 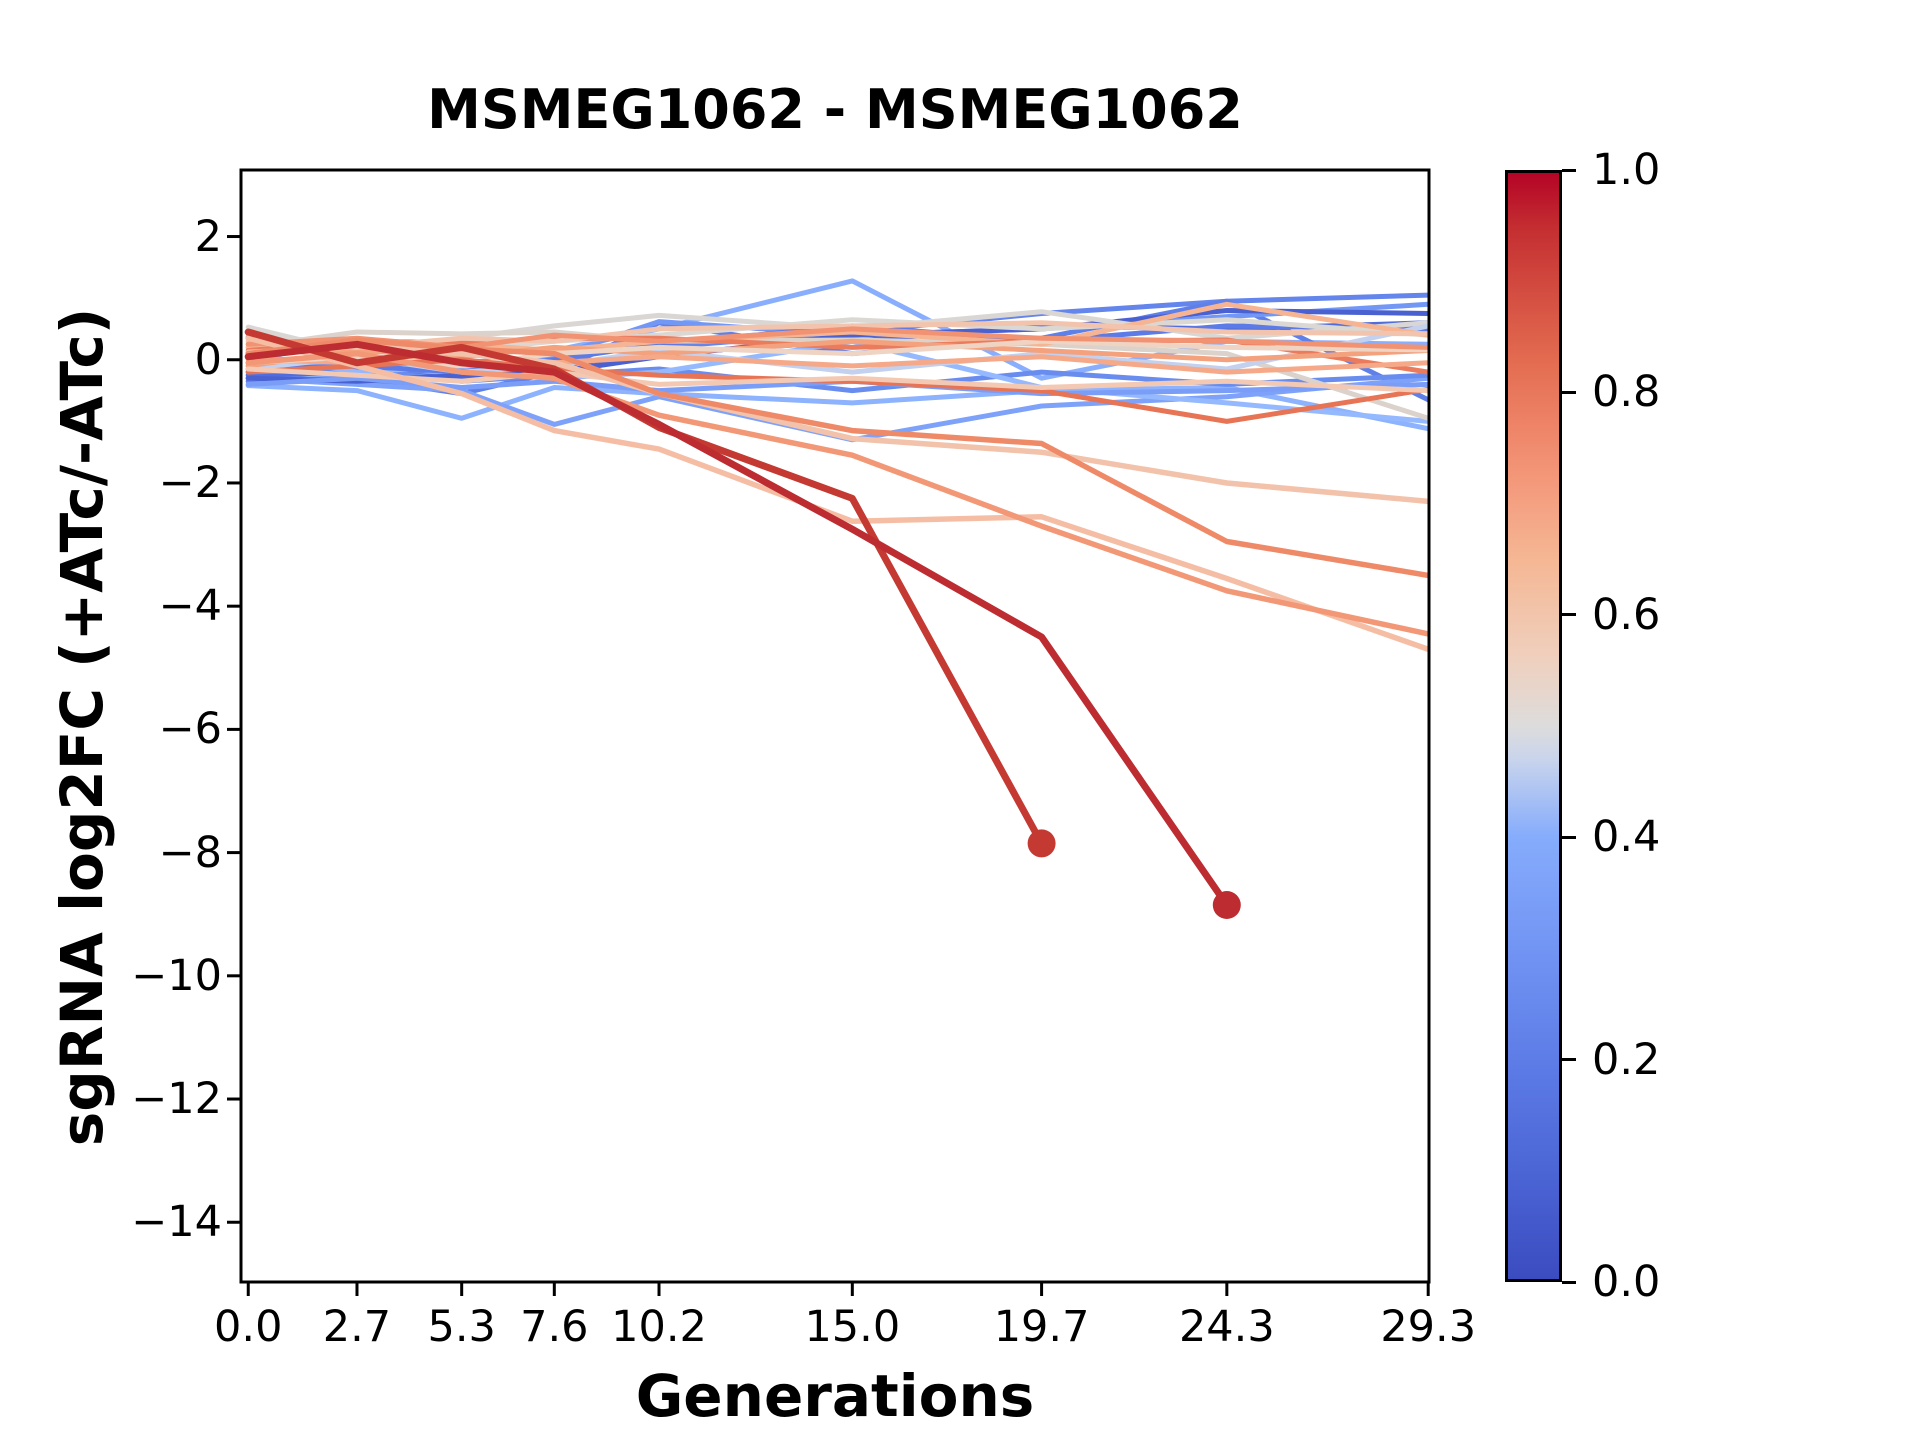 I want to click on y-tick-label: 2, so click(x=208, y=236).